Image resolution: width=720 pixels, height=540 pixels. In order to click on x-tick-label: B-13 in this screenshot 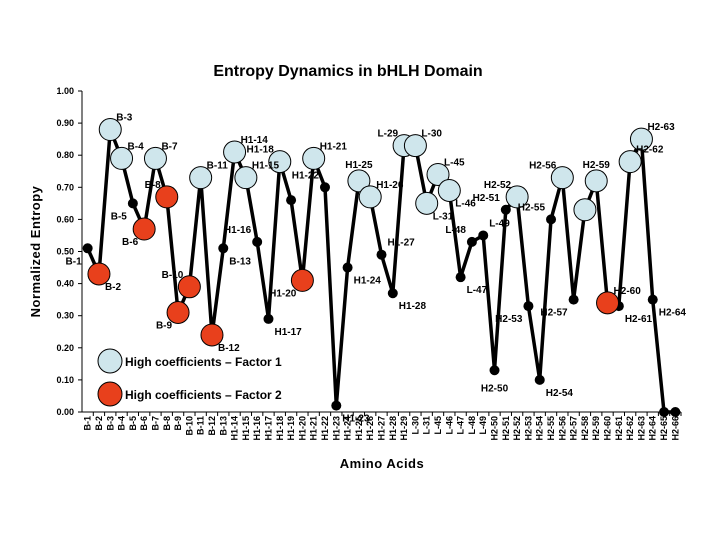, I will do `click(223, 426)`.